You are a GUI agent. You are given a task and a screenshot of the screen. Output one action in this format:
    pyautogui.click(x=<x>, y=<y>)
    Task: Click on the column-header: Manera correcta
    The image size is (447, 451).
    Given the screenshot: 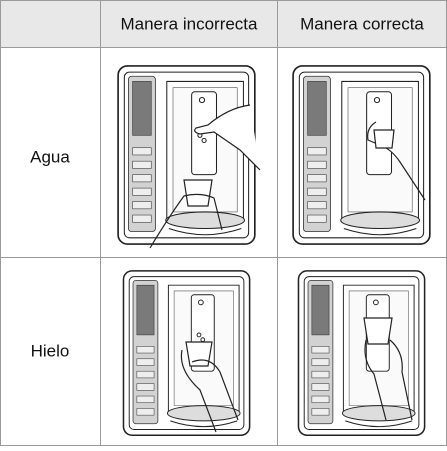 What is the action you would take?
    pyautogui.click(x=362, y=23)
    